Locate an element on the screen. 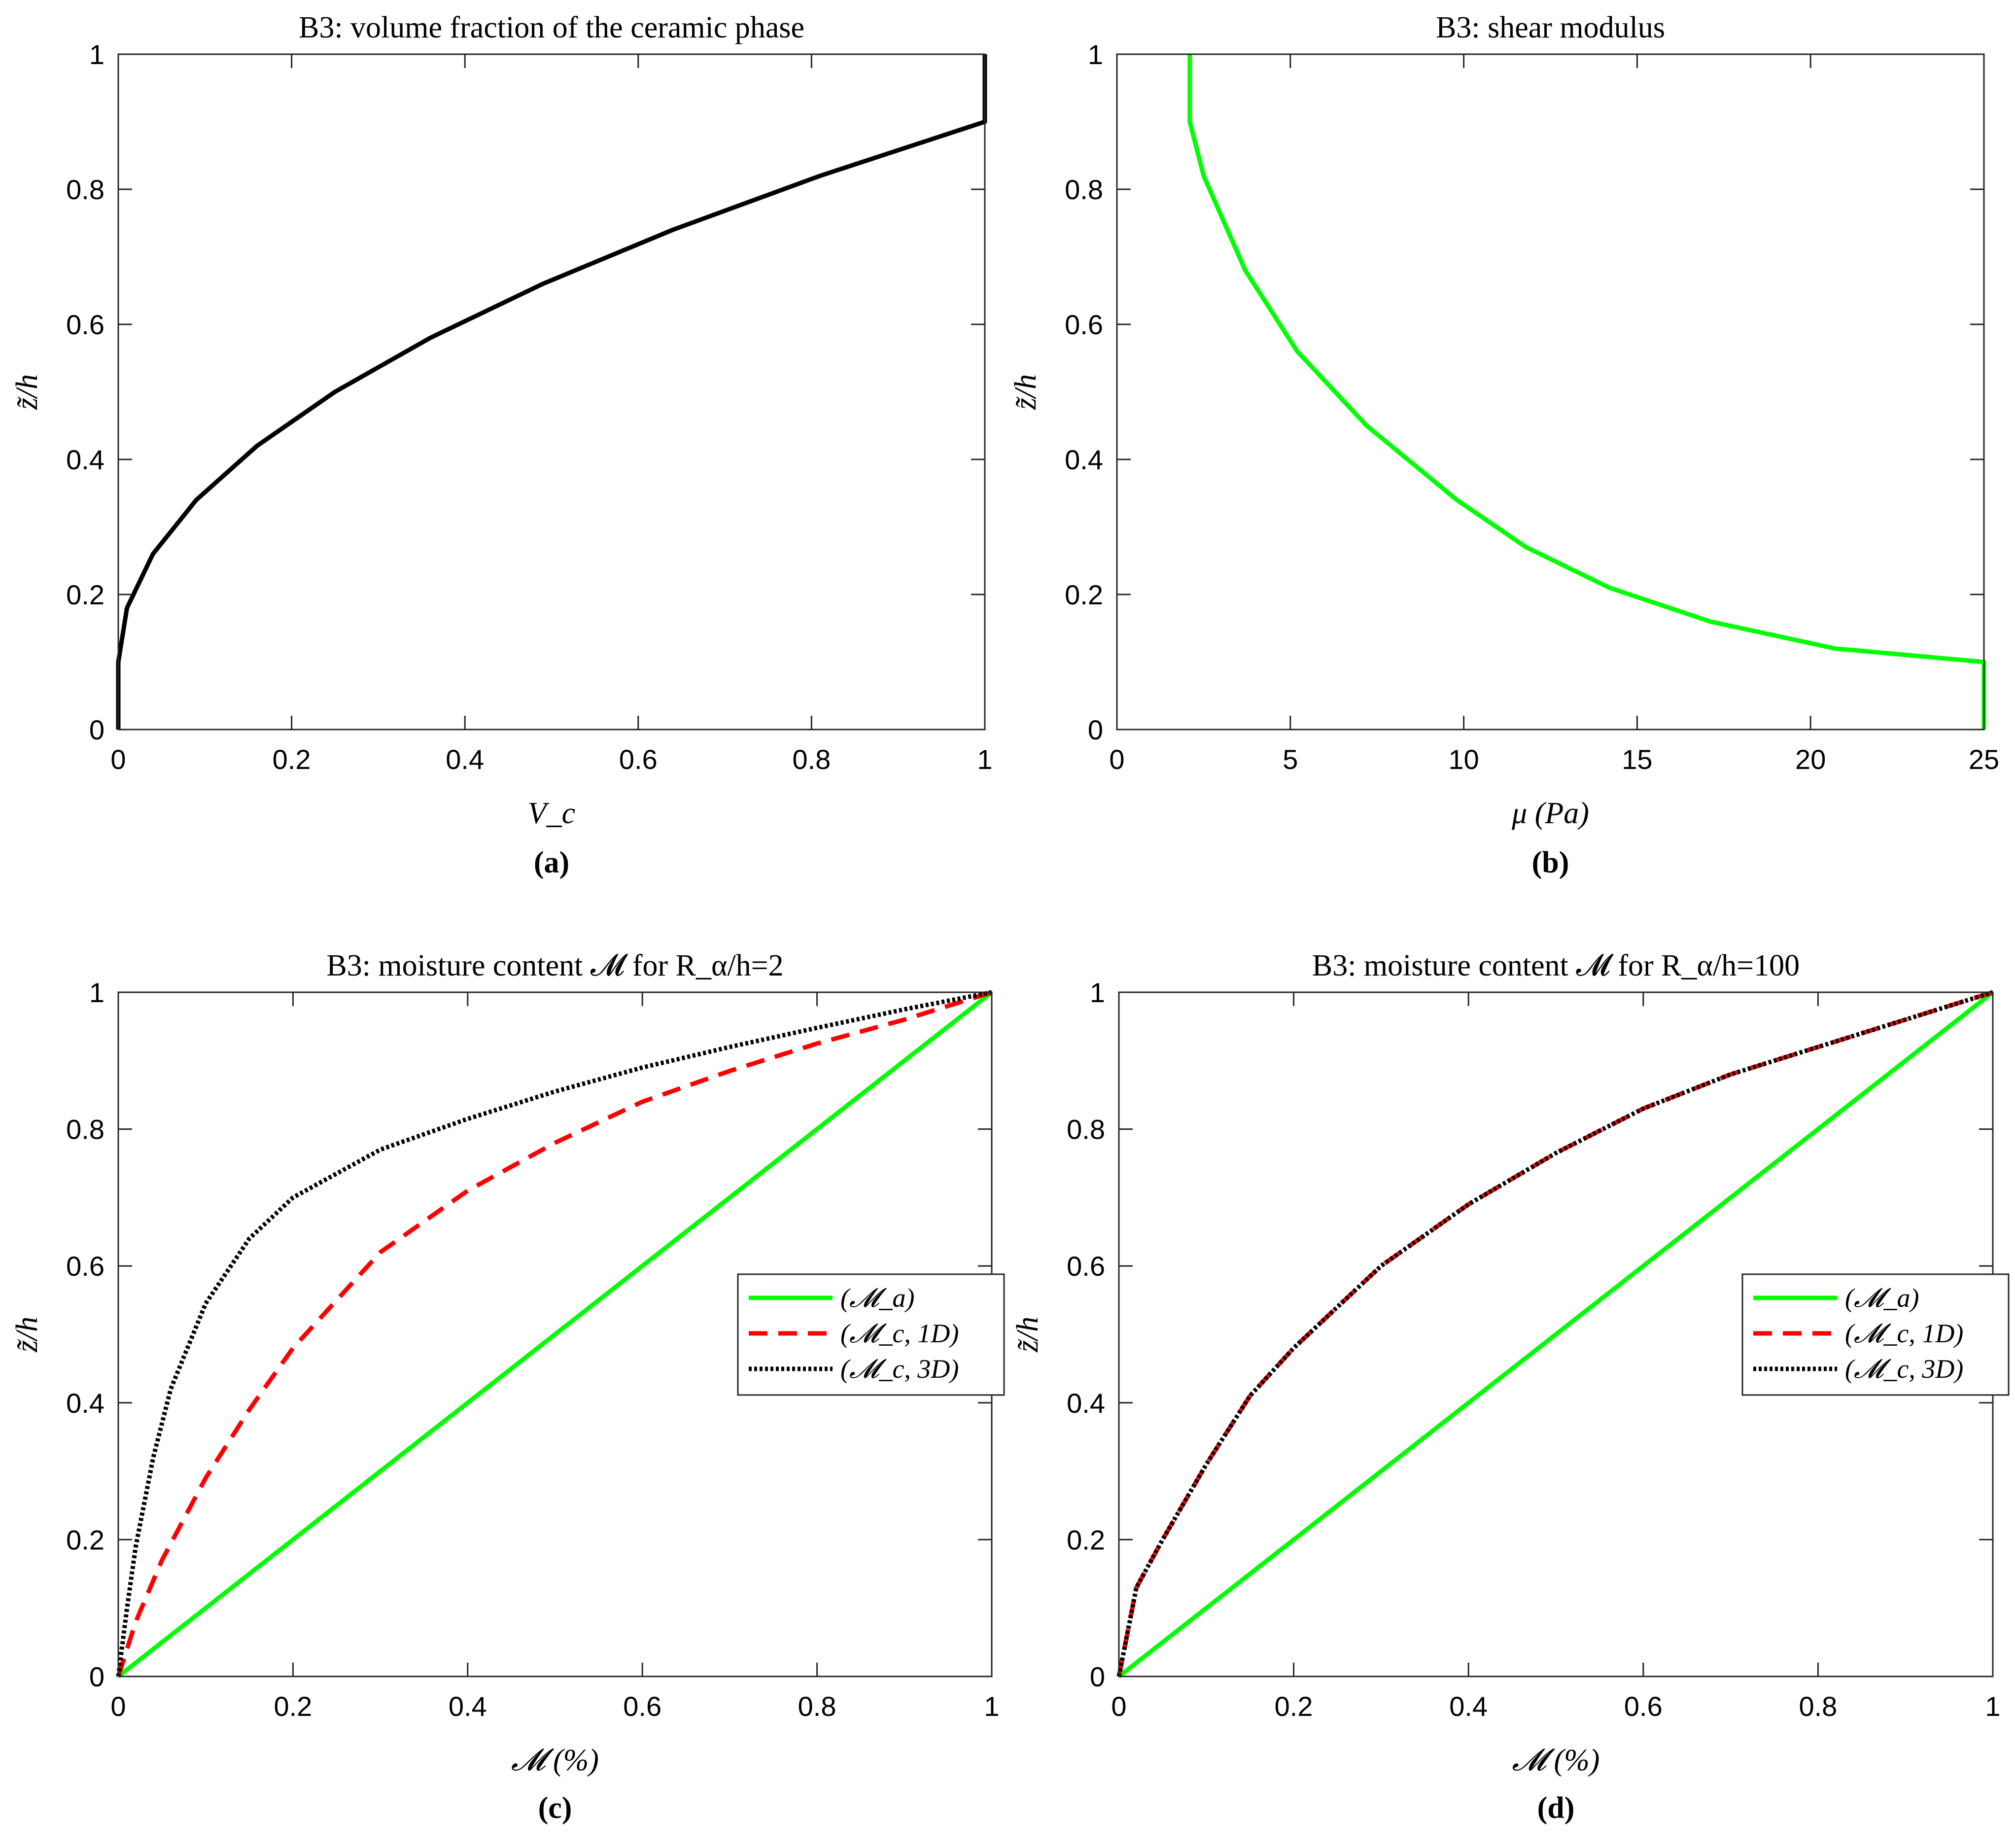  x-tick-label: 25 is located at coordinates (1984, 759).